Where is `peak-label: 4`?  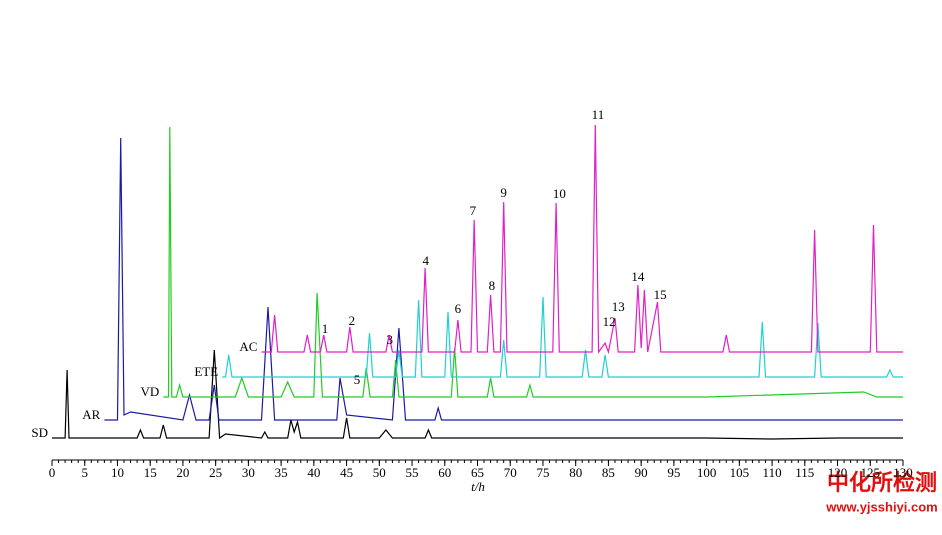
peak-label: 4 is located at coordinates (426, 260).